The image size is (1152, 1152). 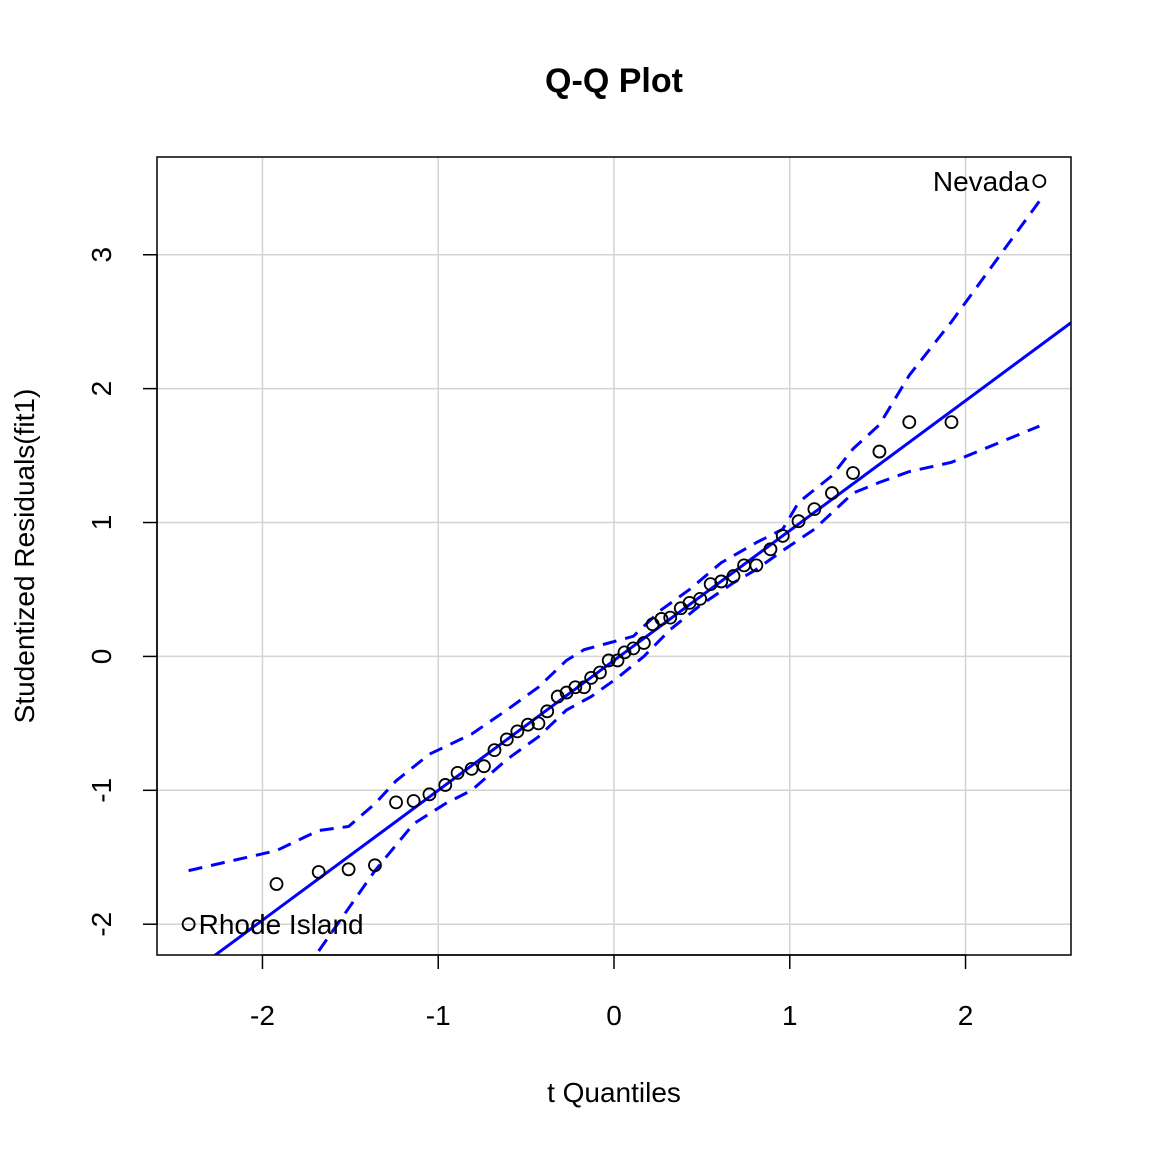 I want to click on point-label: Nevada, so click(x=981, y=181).